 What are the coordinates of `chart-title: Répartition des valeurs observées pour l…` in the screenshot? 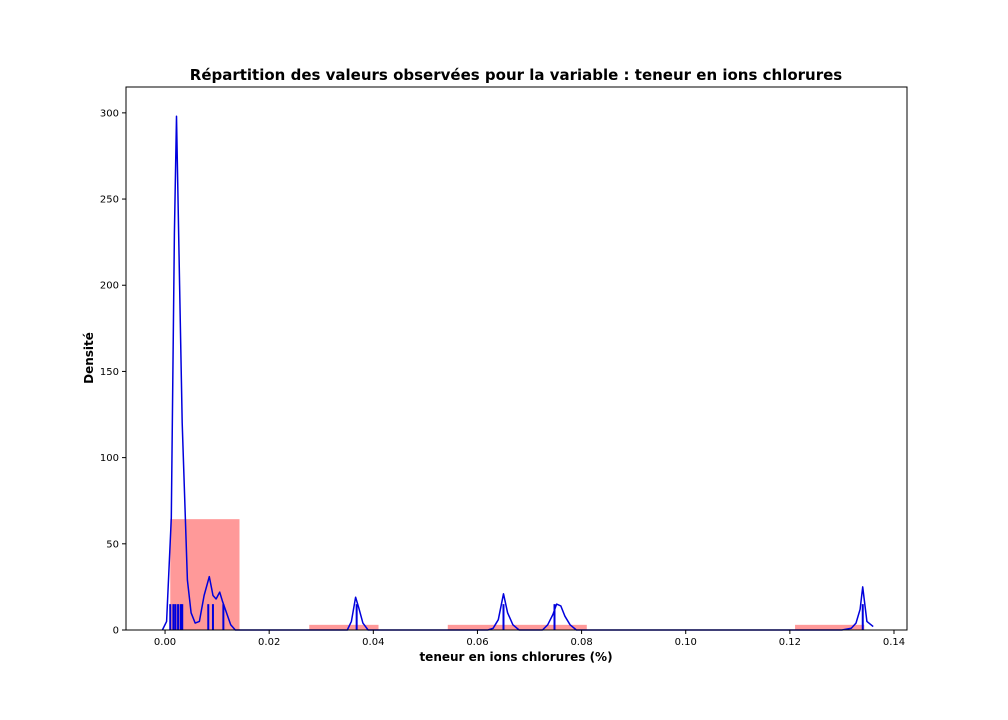 It's located at (516, 75).